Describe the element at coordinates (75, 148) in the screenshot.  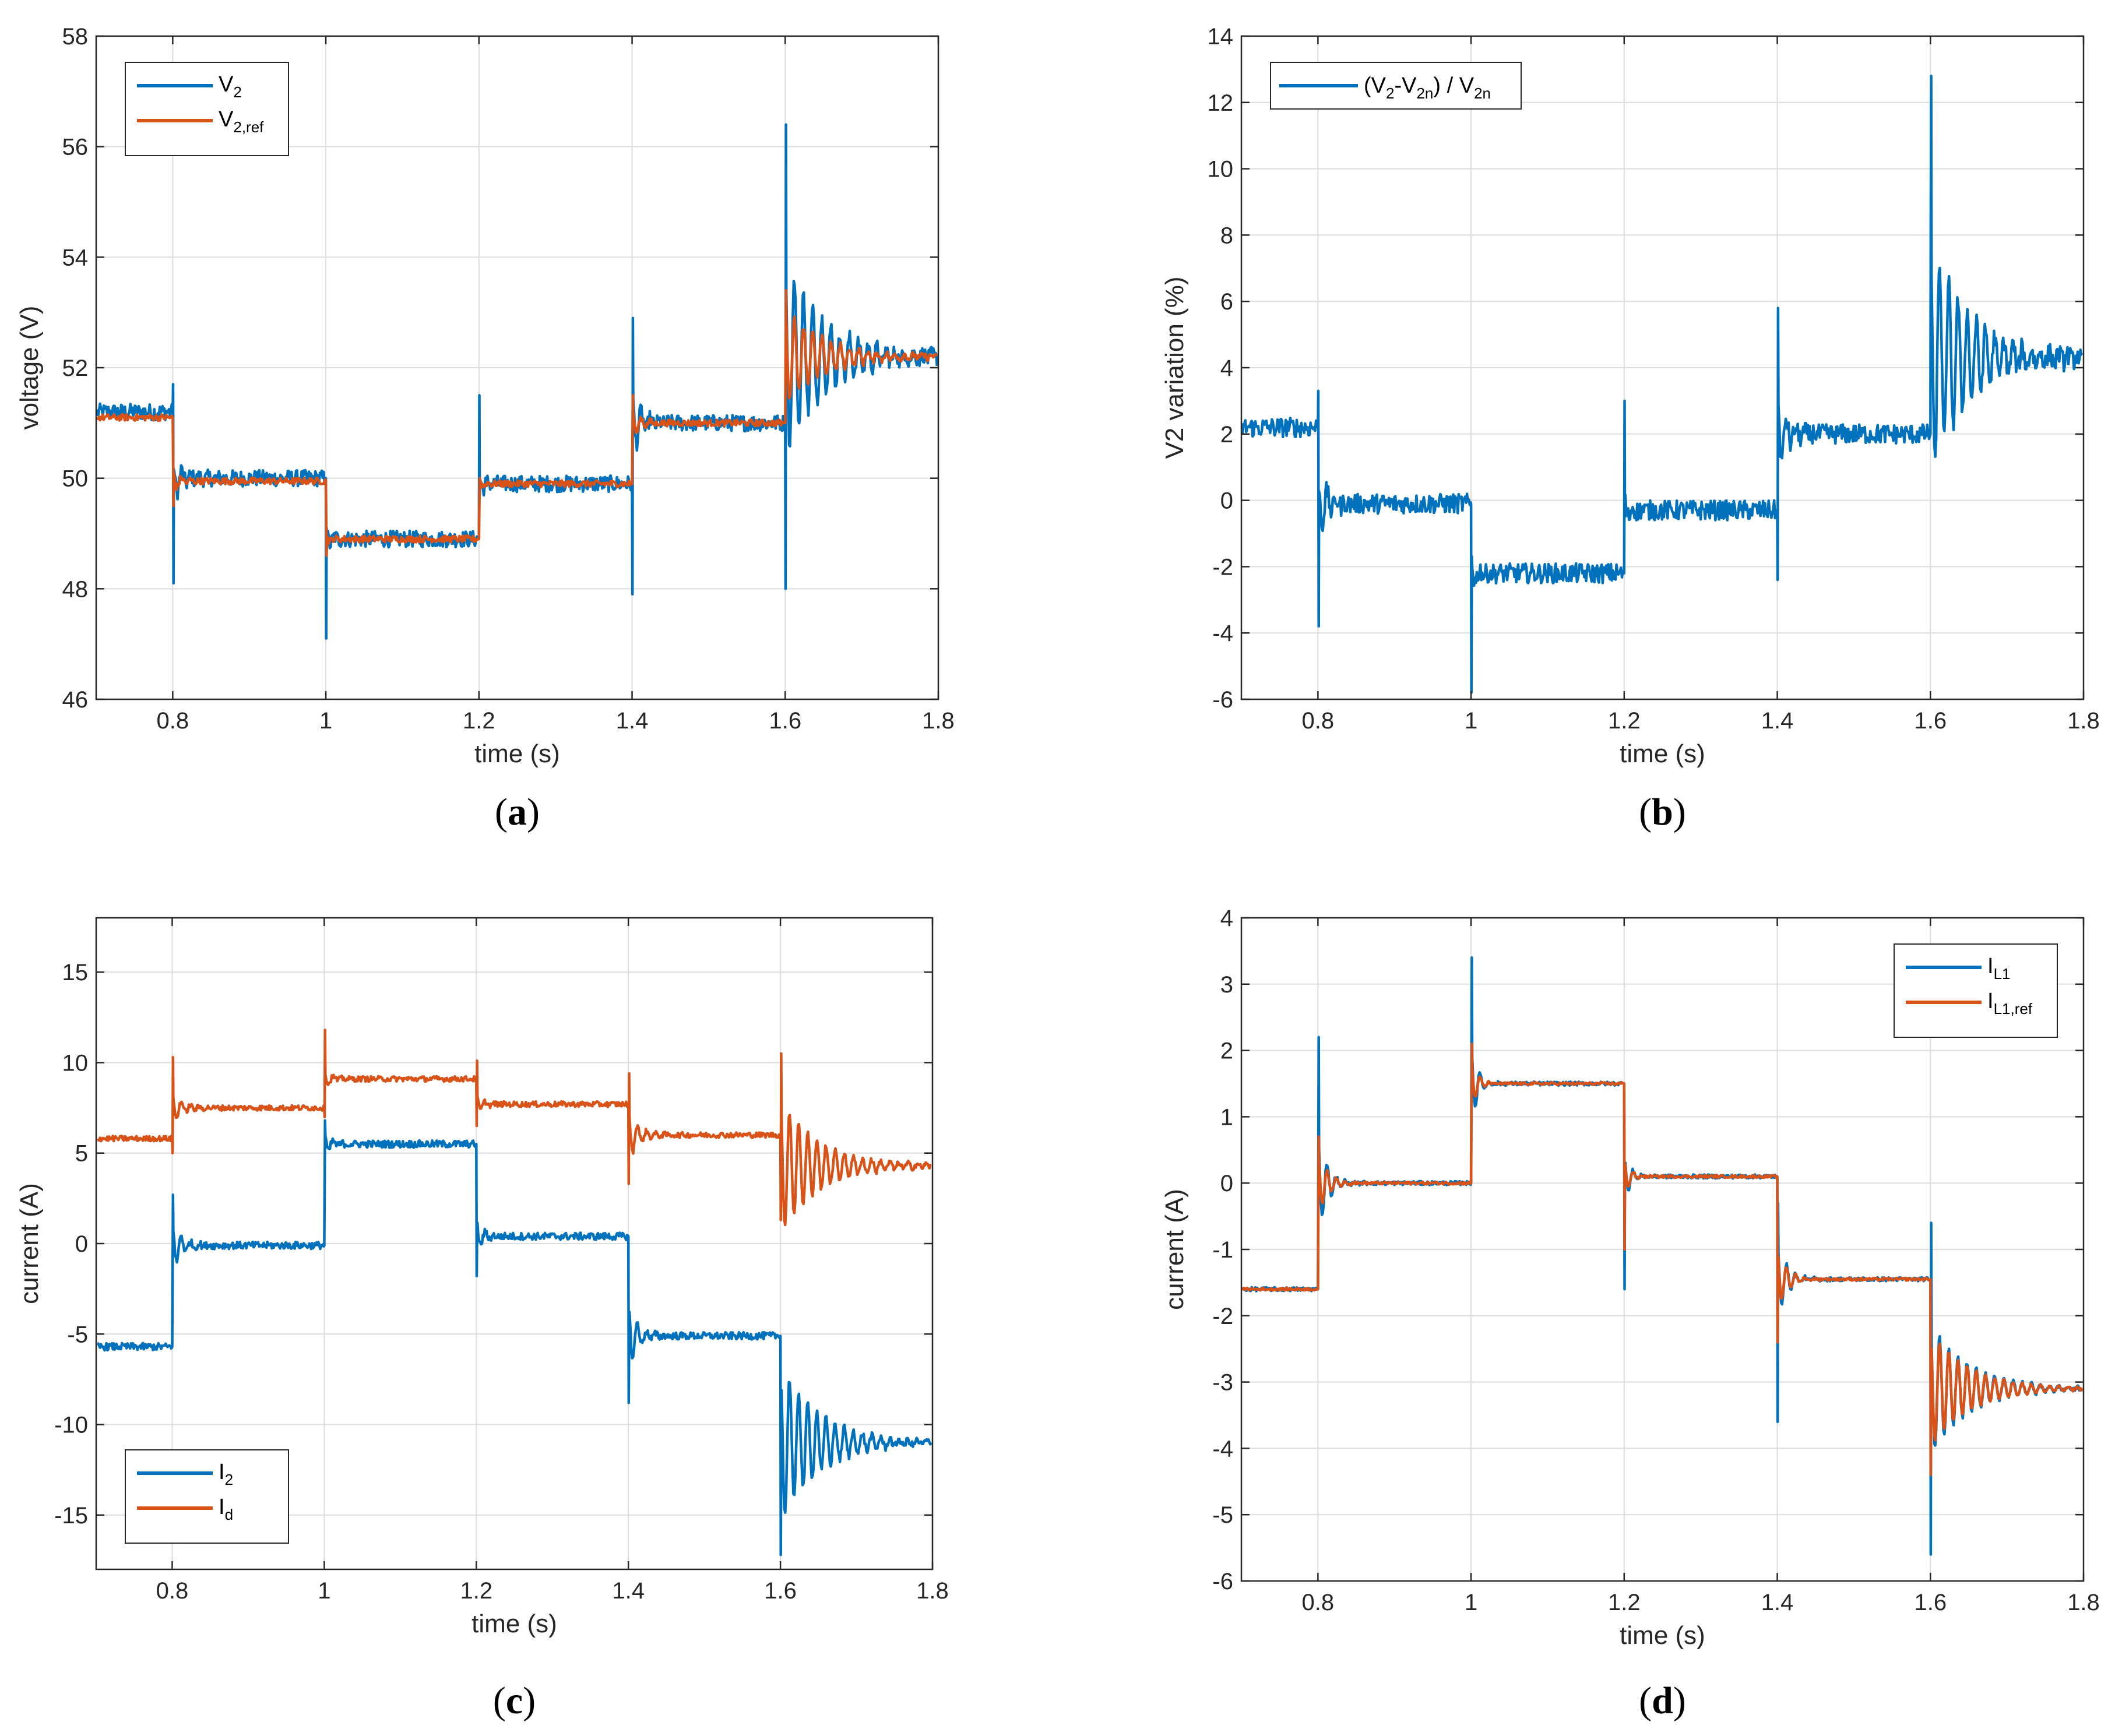
I see `y-tick-label: 56` at that location.